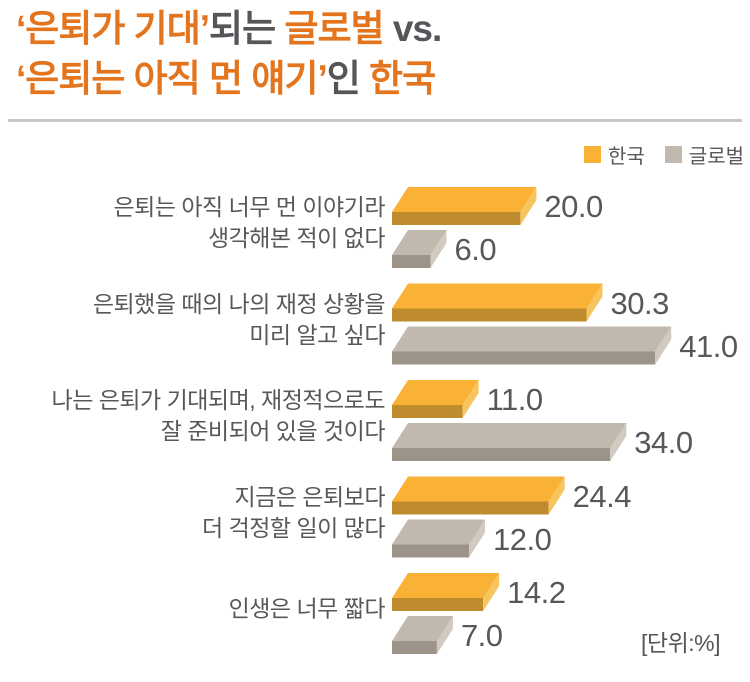 This screenshot has height=682, width=750. Describe the element at coordinates (247, 28) in the screenshot. I see `title-segment: 되는` at that location.